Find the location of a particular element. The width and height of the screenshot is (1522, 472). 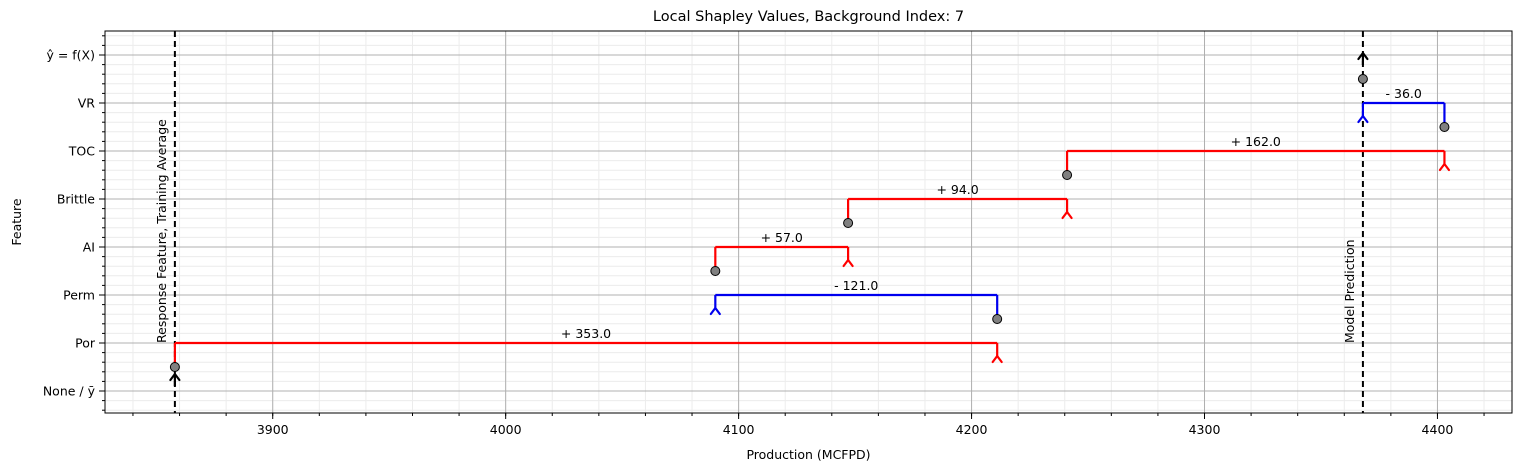

y-tick-label: TOC is located at coordinates (81, 151).